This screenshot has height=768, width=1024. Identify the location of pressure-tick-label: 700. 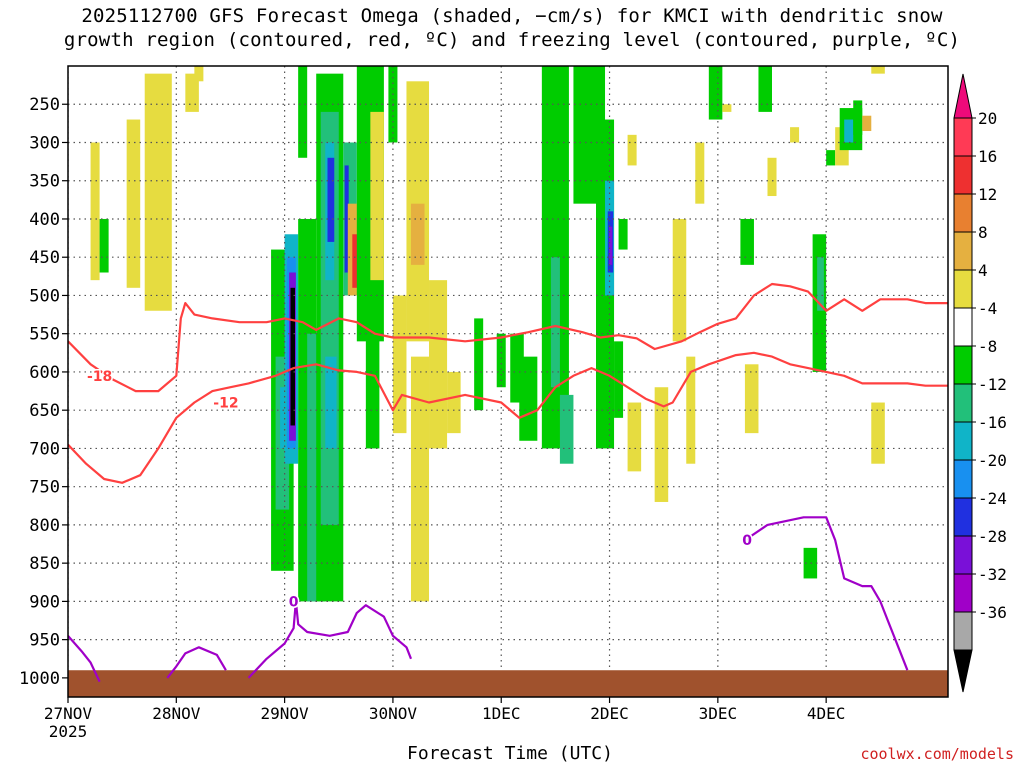
(44, 449).